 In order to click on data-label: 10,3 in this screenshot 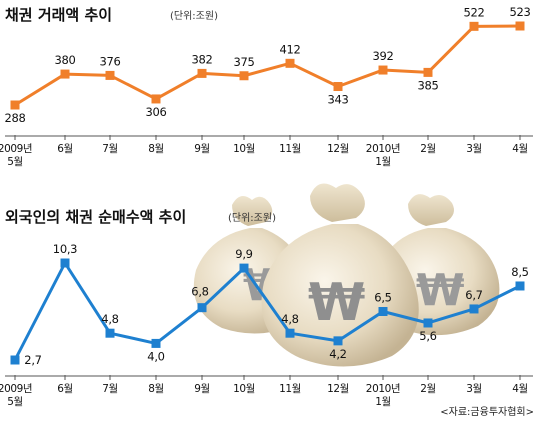, I will do `click(65, 249)`.